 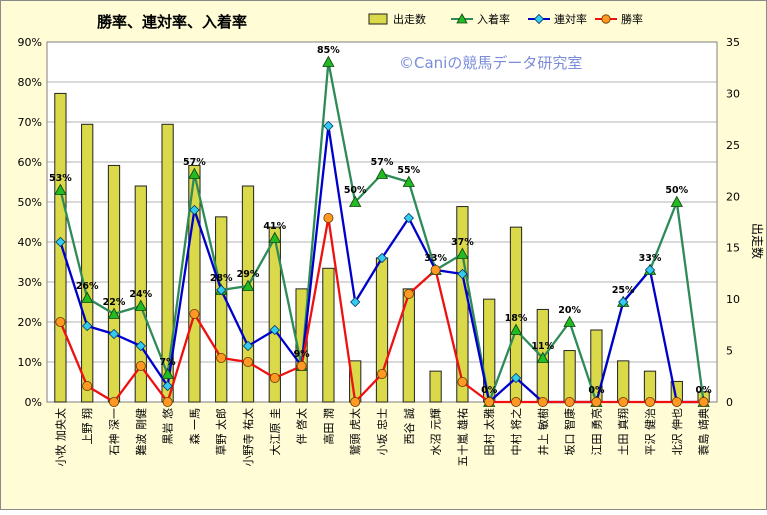 What do you see at coordinates (87, 286) in the screenshot?
I see `data-label: 26%` at bounding box center [87, 286].